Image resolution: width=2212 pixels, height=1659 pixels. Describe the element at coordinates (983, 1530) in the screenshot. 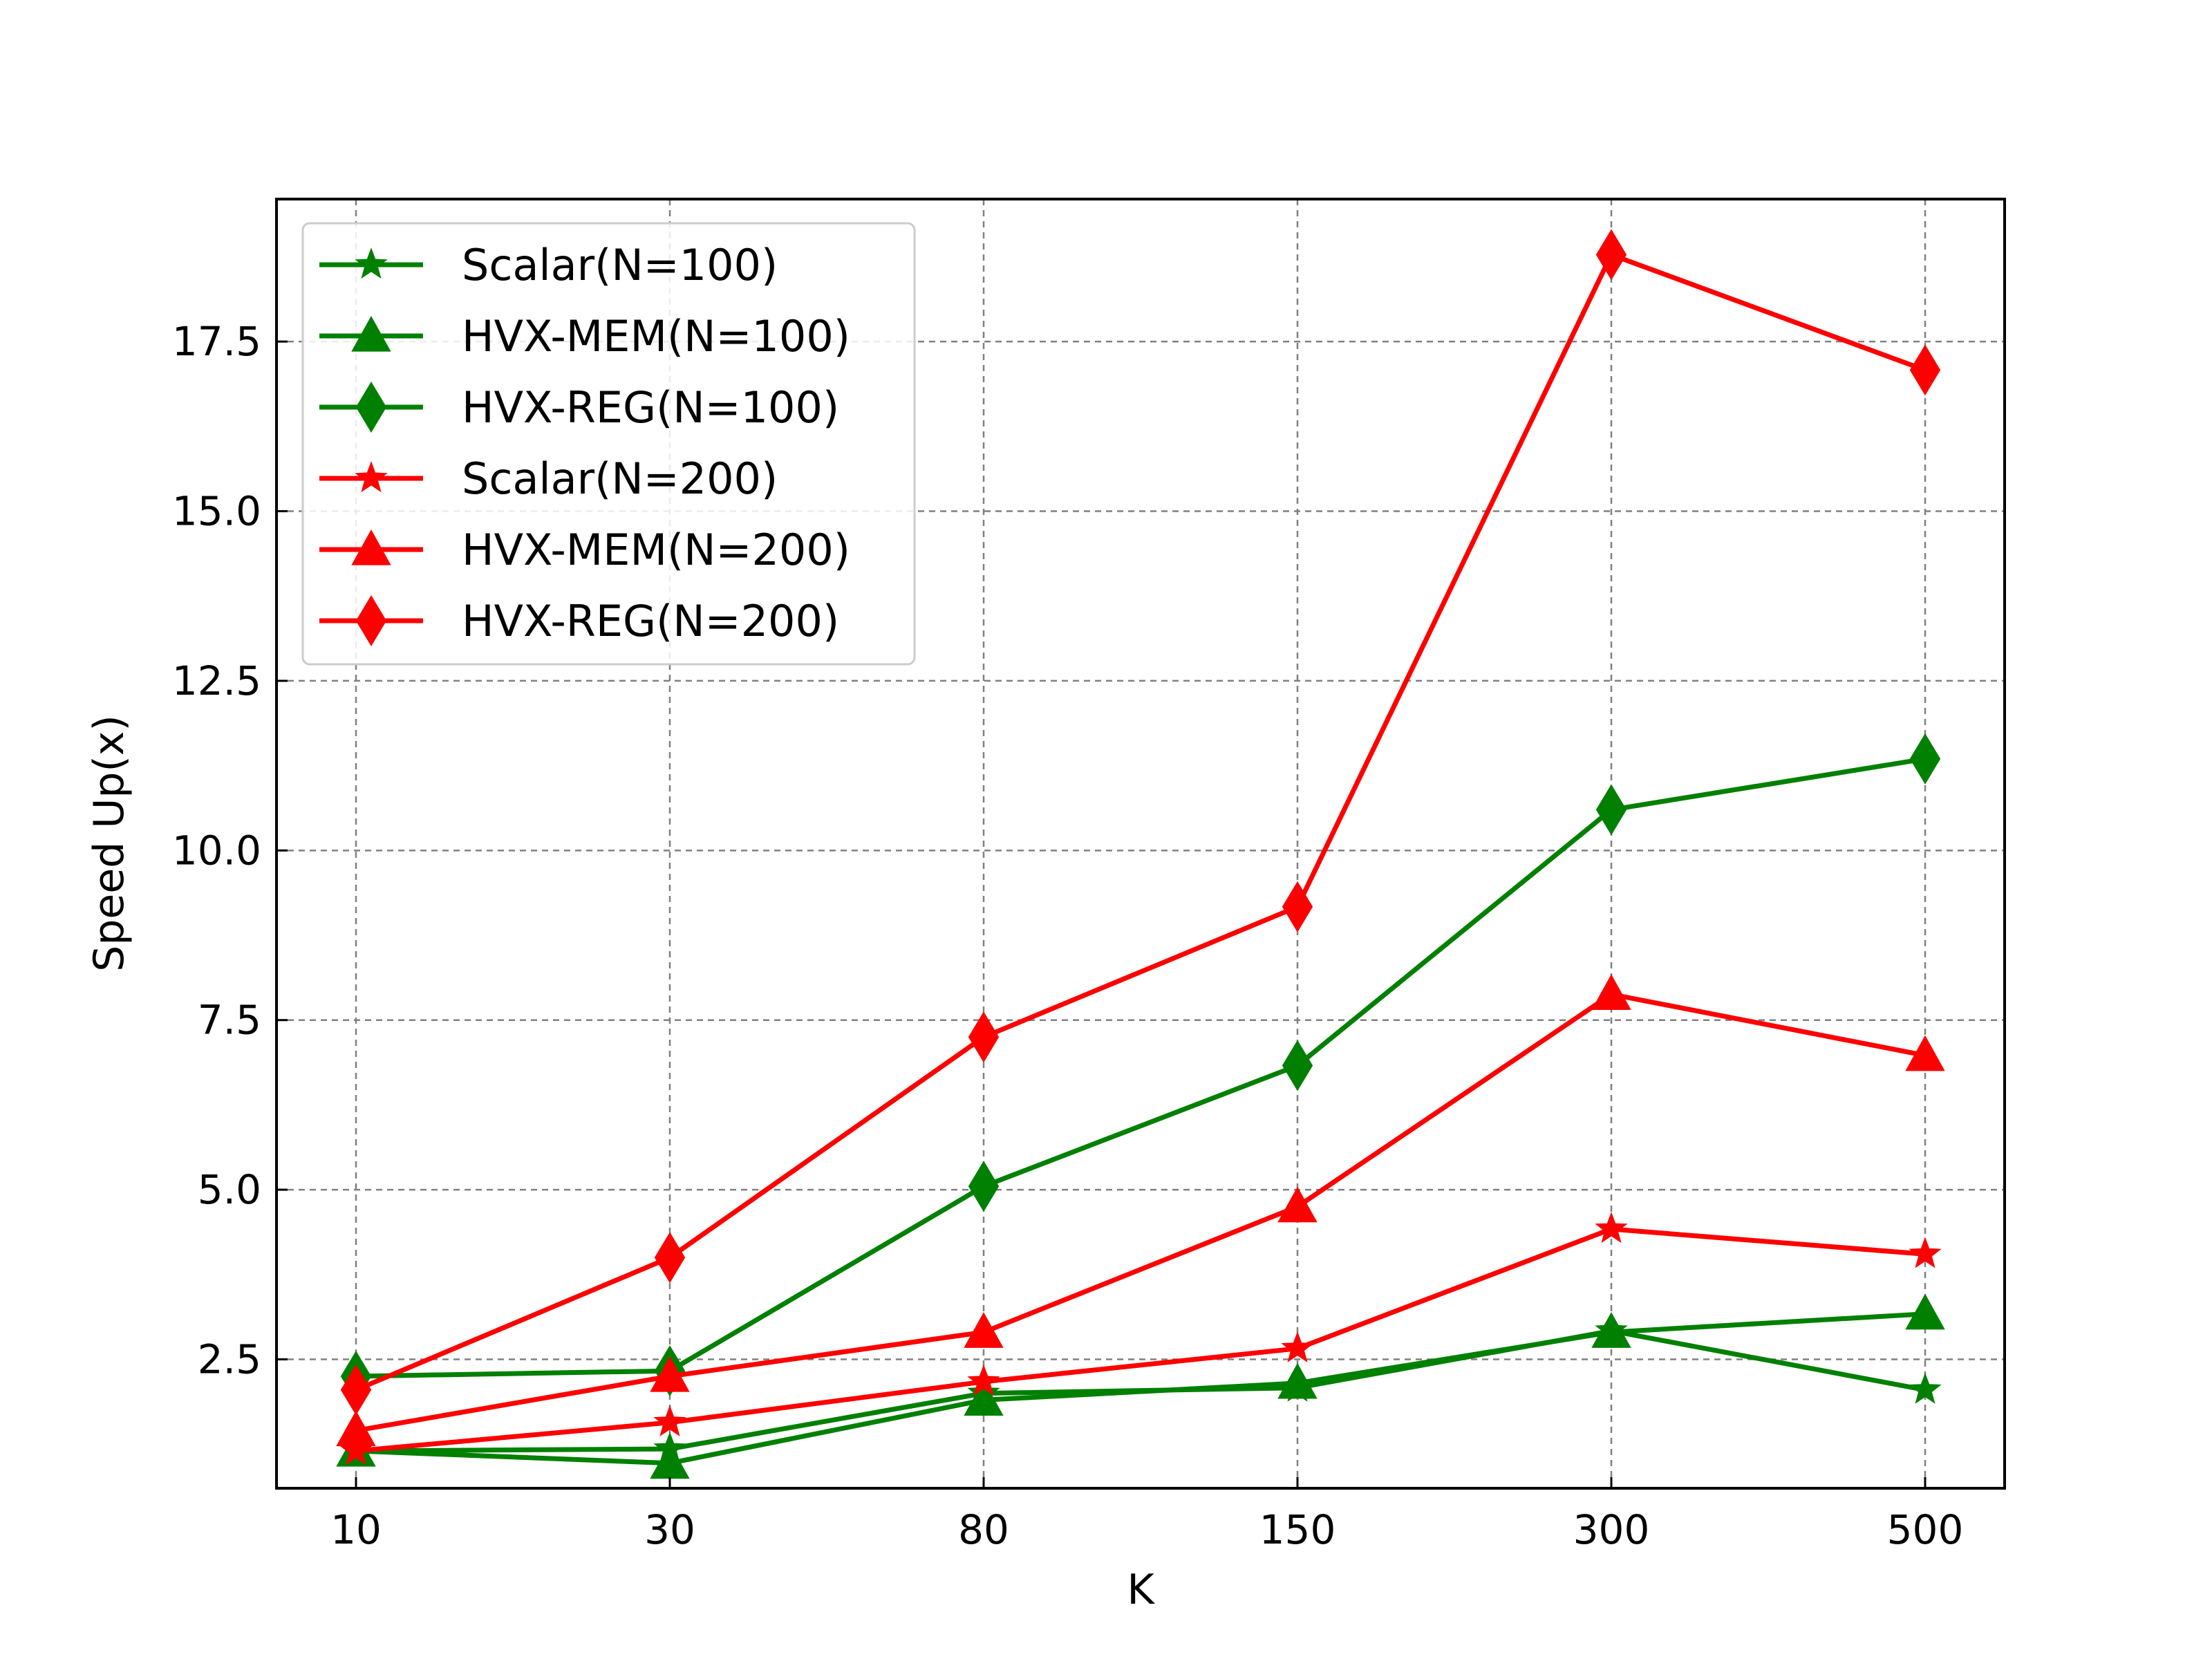

I see `x-tick-label: 80` at that location.